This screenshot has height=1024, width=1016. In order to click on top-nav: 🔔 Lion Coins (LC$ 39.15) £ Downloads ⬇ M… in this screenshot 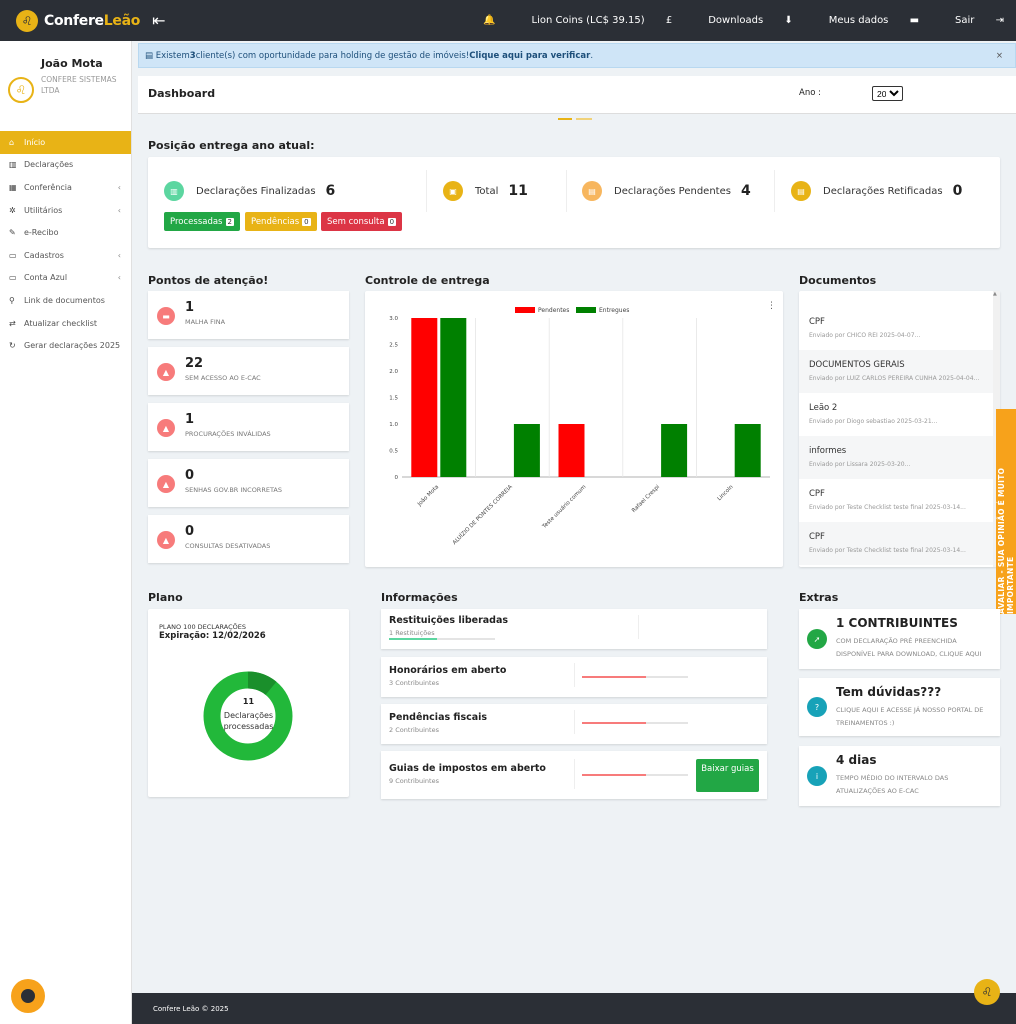, I will do `click(734, 20)`.